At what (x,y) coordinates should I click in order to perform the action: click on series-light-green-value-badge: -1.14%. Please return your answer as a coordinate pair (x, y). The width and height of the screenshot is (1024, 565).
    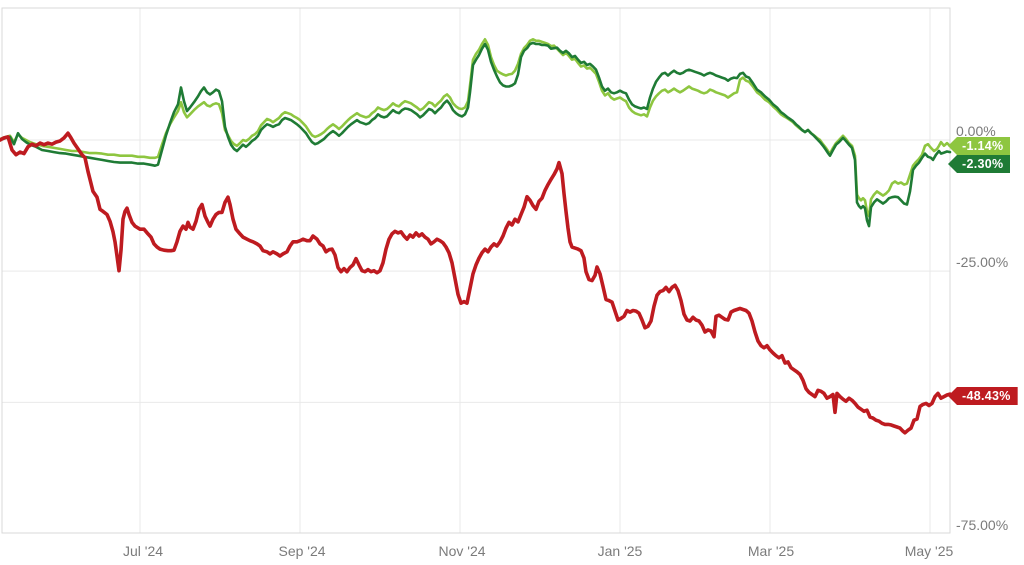
    Looking at the image, I should click on (979, 146).